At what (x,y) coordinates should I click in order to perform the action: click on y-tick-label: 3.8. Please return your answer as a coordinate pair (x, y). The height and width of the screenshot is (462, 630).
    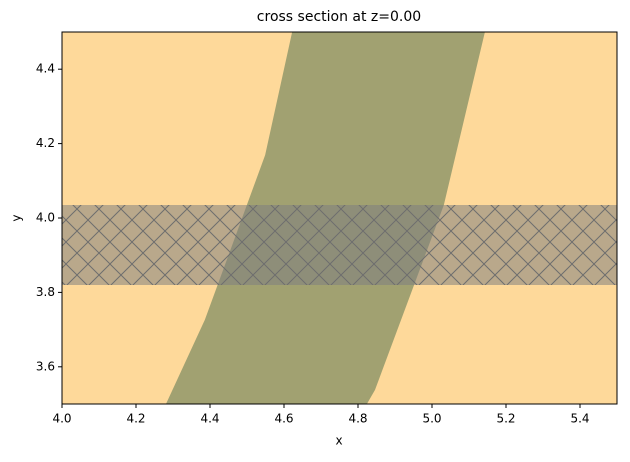
    Looking at the image, I should click on (45, 292).